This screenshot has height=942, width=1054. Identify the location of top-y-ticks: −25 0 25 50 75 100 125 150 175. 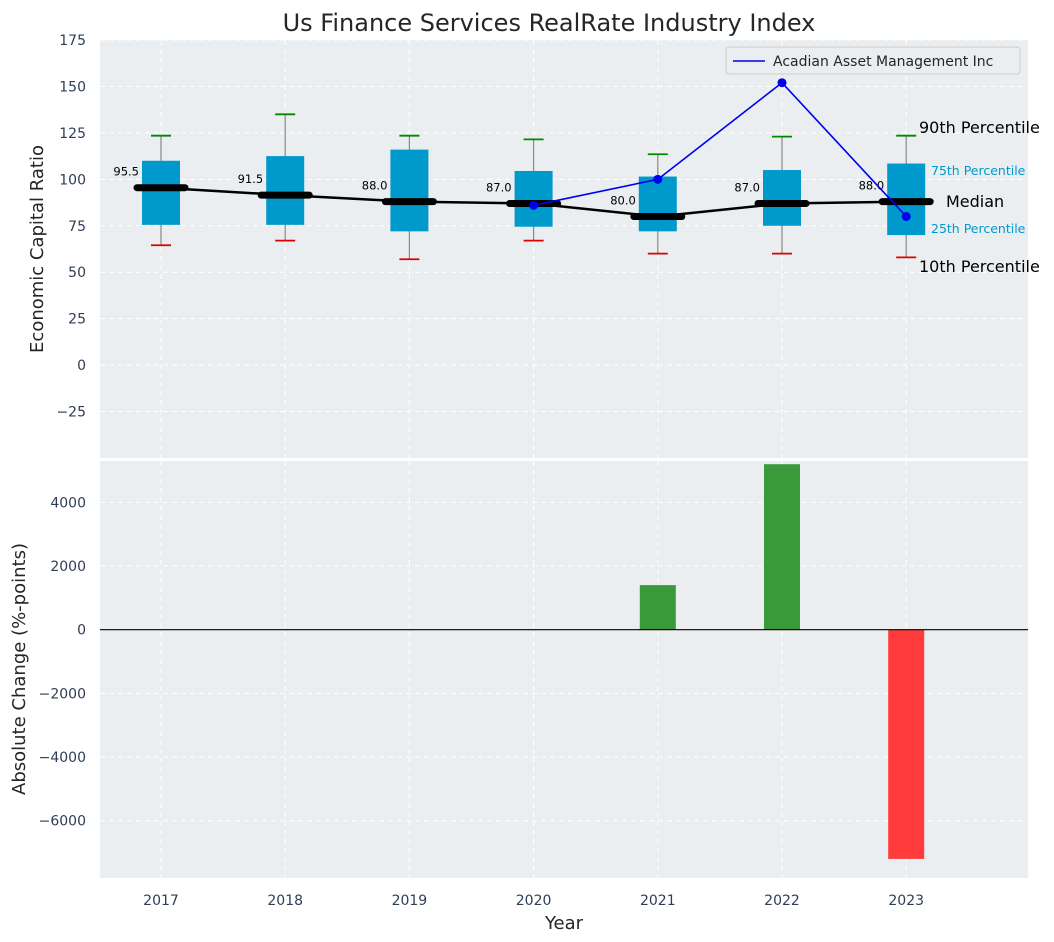
(71, 227).